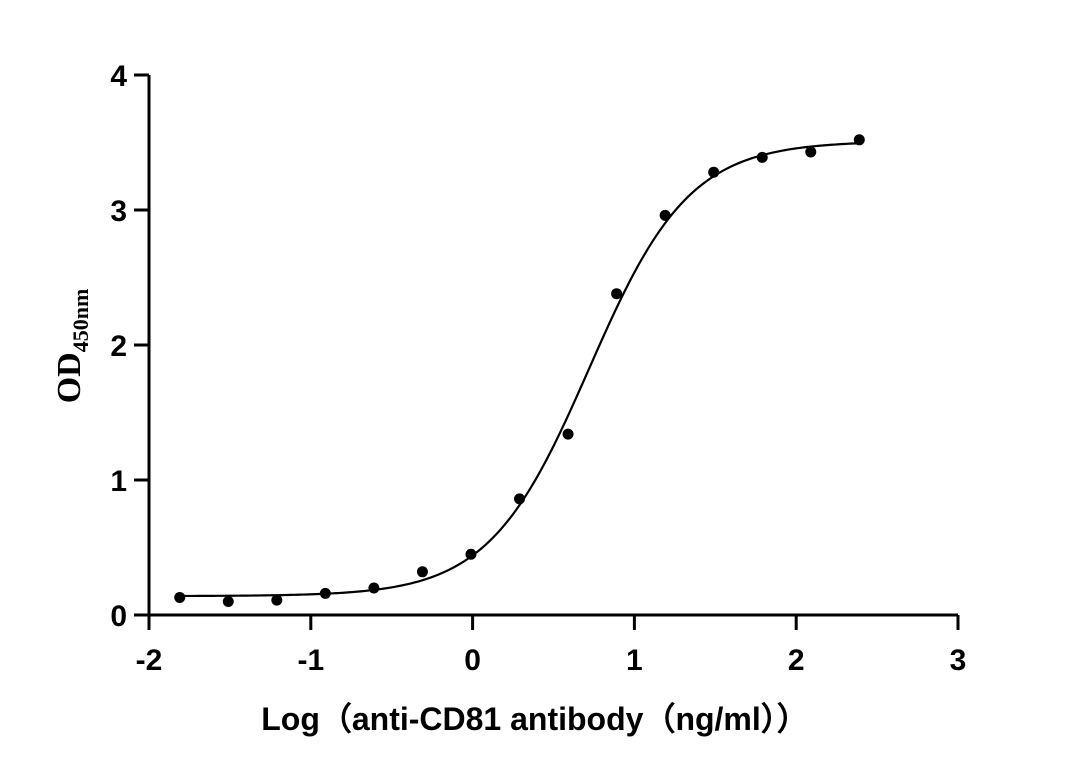 This screenshot has width=1080, height=780. I want to click on y-axis-label-subscript: 450nm, so click(80, 321).